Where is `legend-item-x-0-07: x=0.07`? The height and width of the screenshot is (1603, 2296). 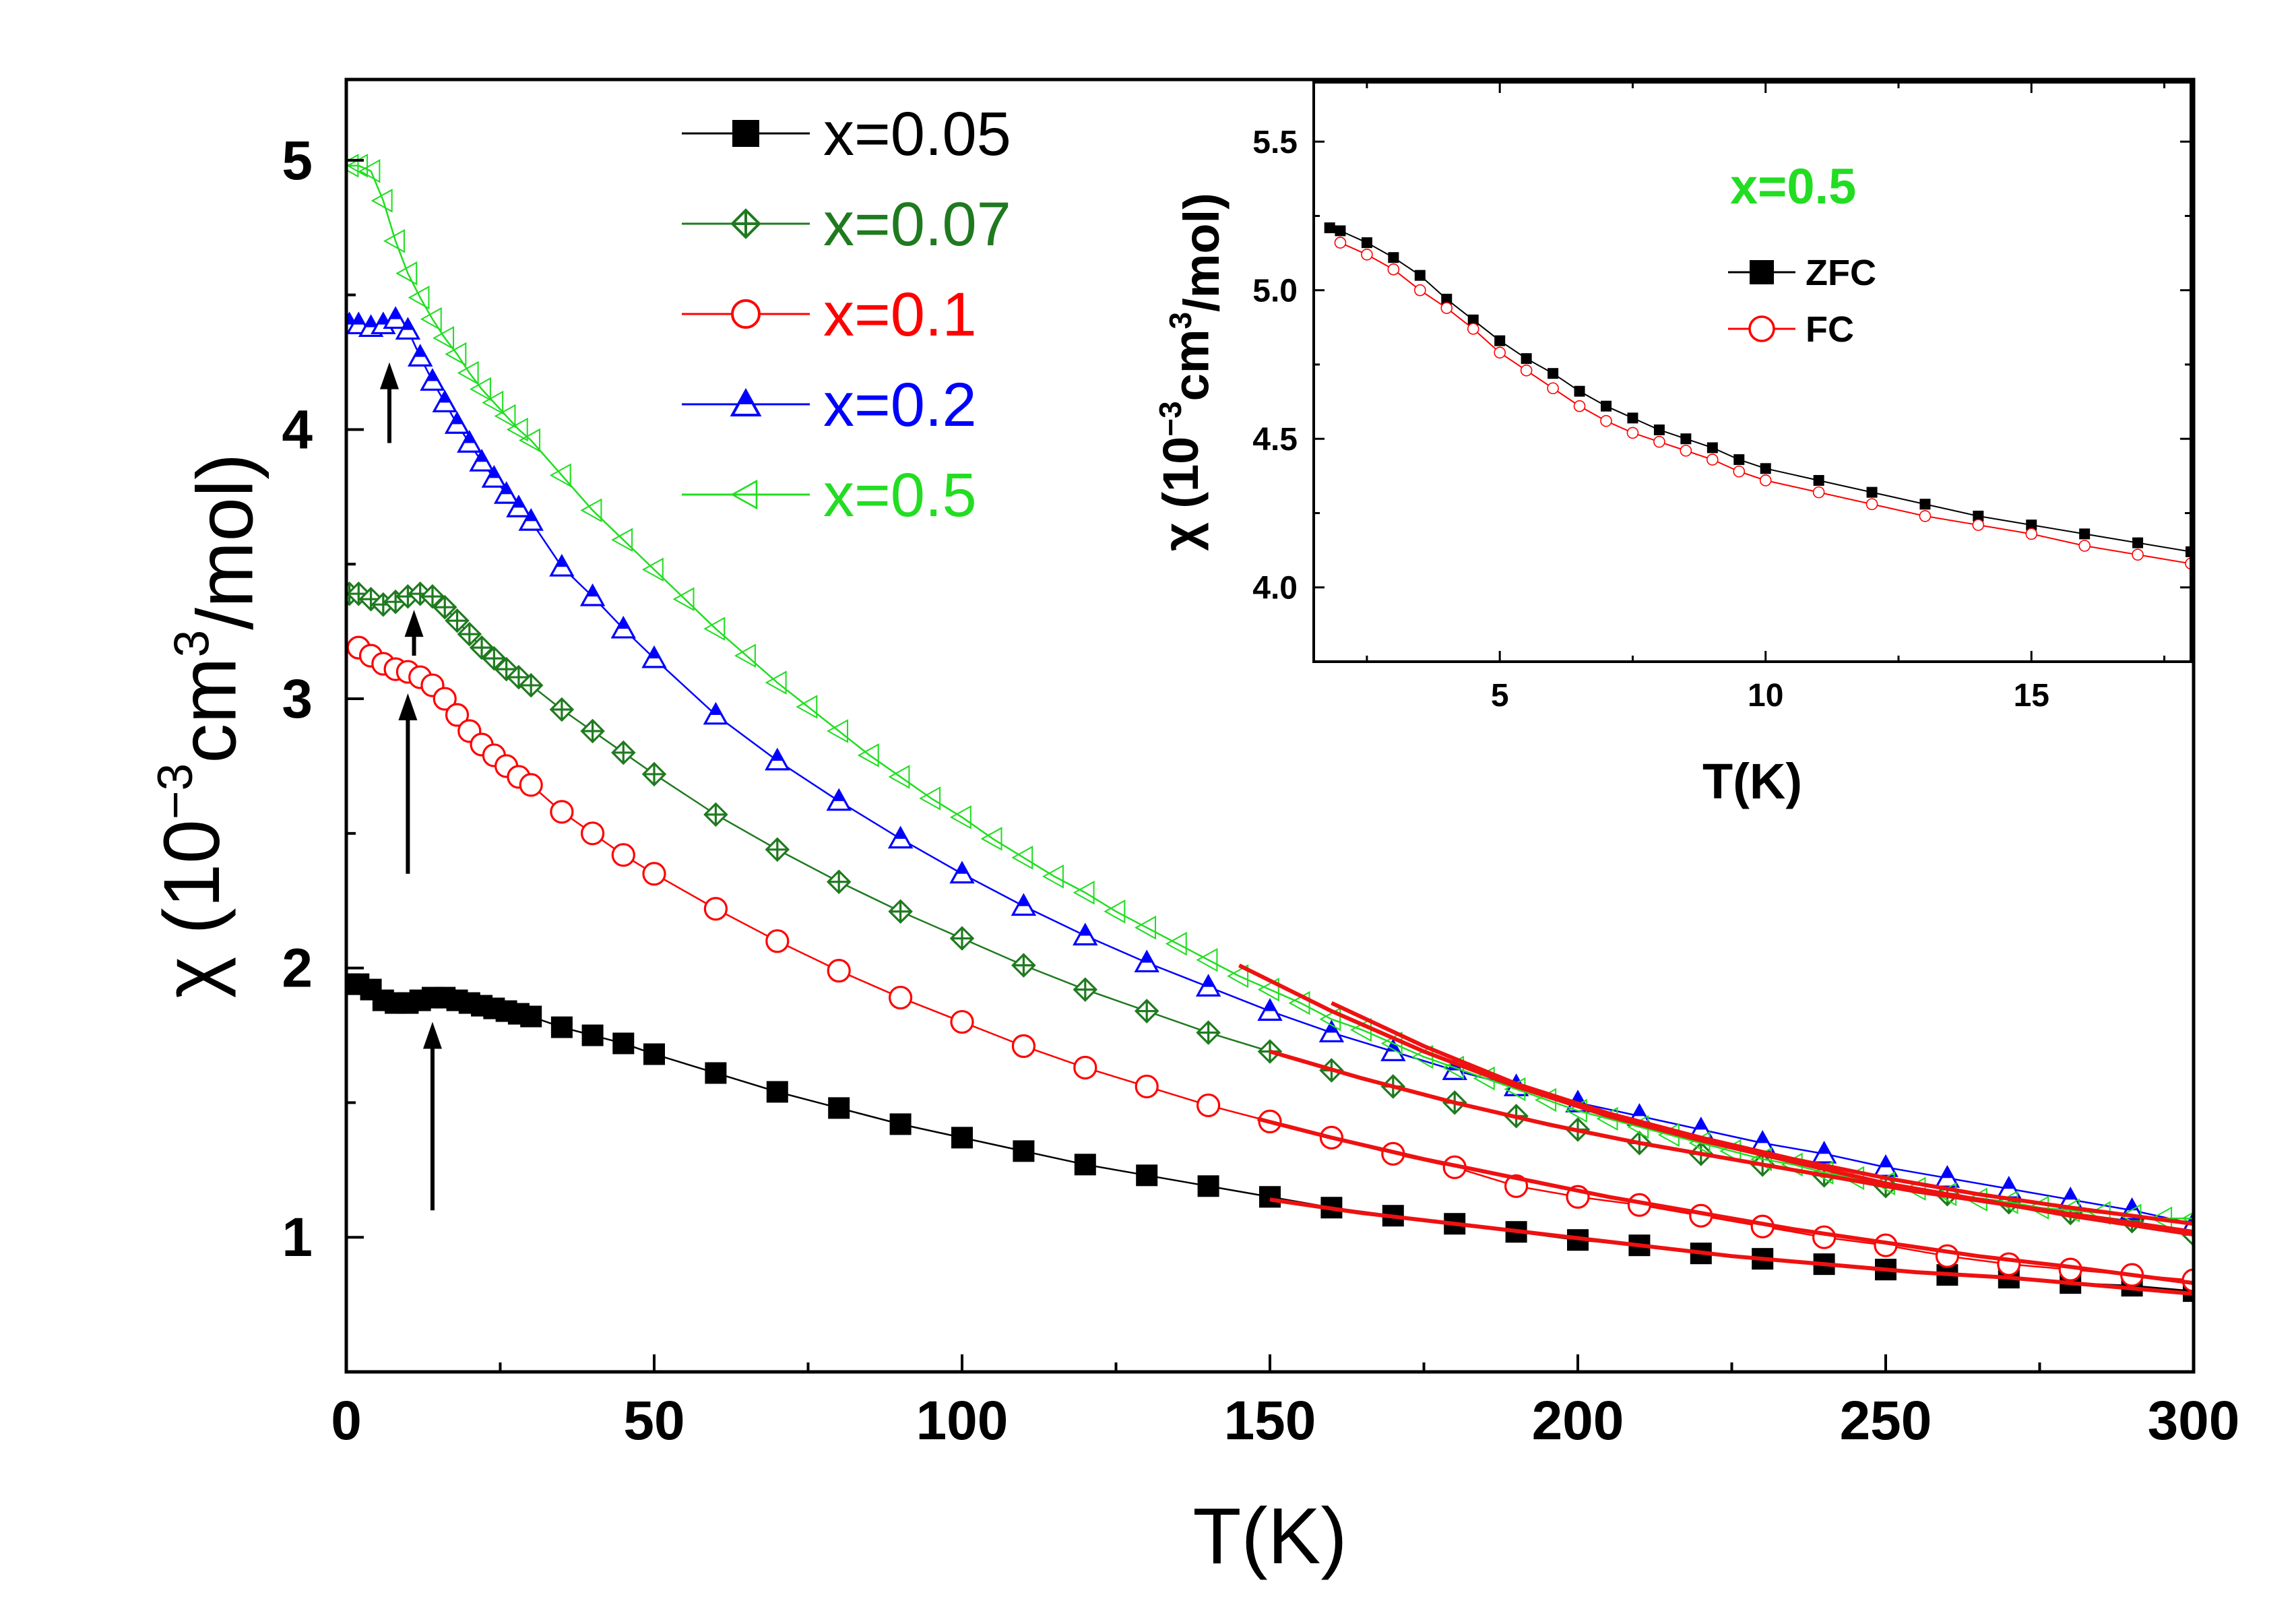 legend-item-x-0-07: x=0.07 is located at coordinates (846, 224).